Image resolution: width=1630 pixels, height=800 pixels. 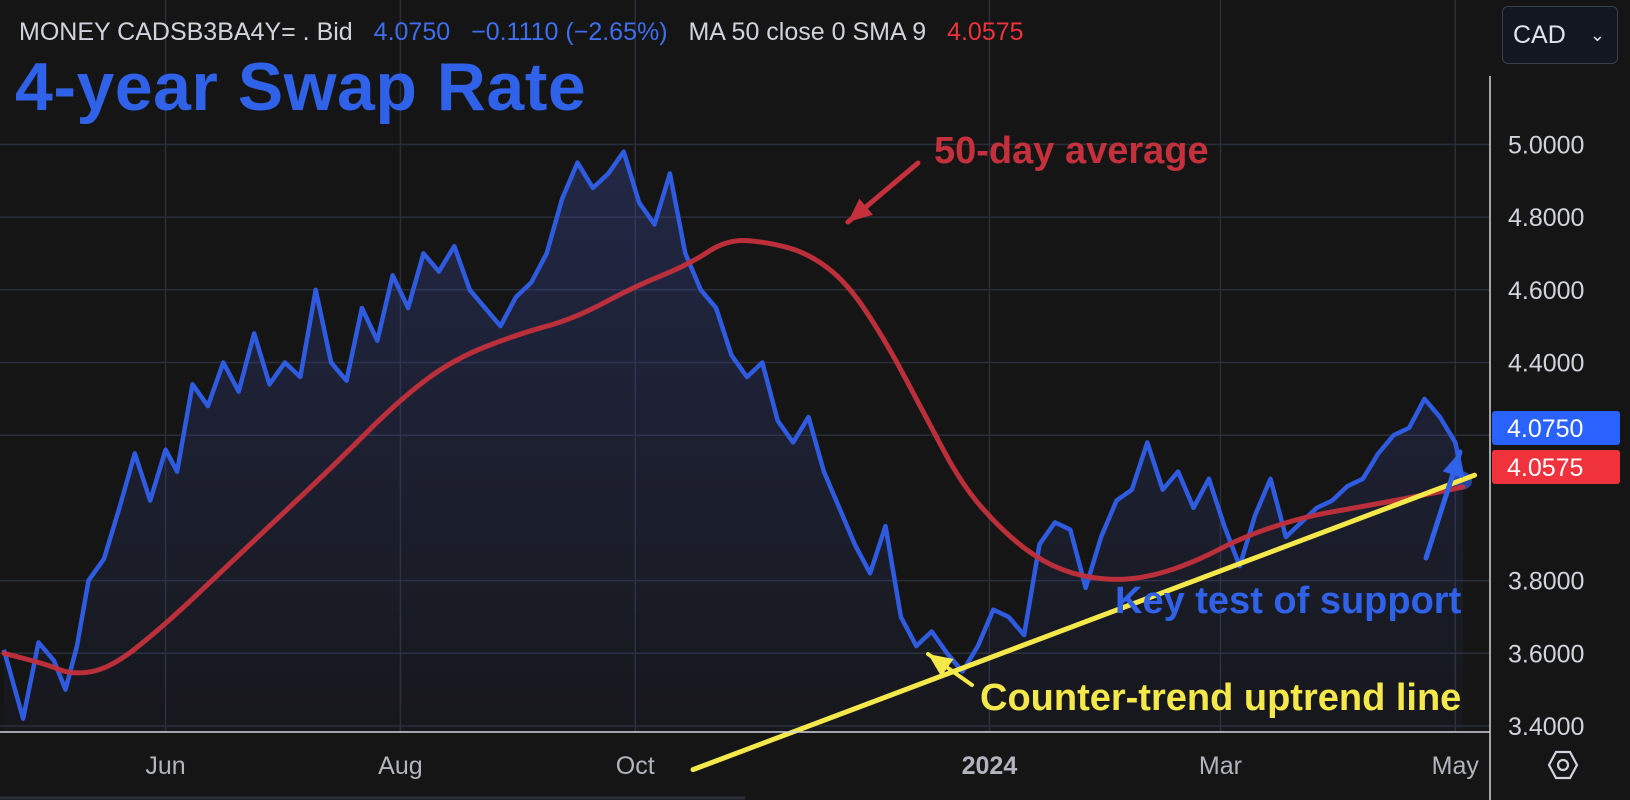 What do you see at coordinates (412, 32) in the screenshot?
I see `last-price: 4.0750` at bounding box center [412, 32].